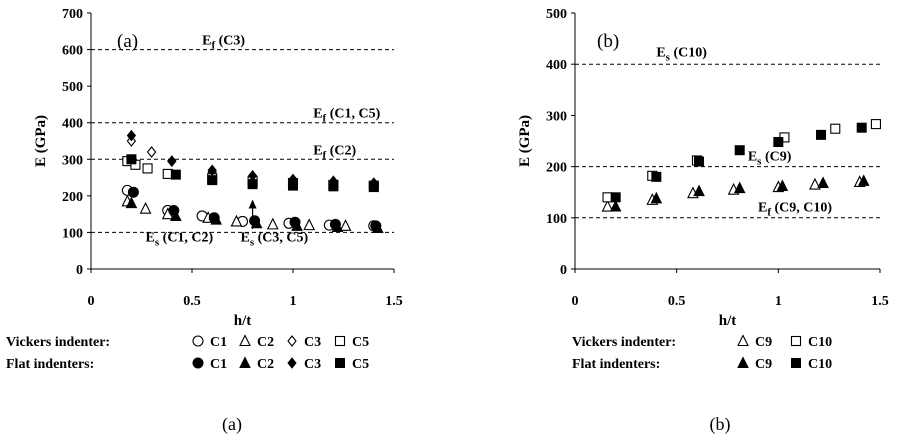  What do you see at coordinates (738, 162) in the screenshot?
I see `series-c10-square-filled` at bounding box center [738, 162].